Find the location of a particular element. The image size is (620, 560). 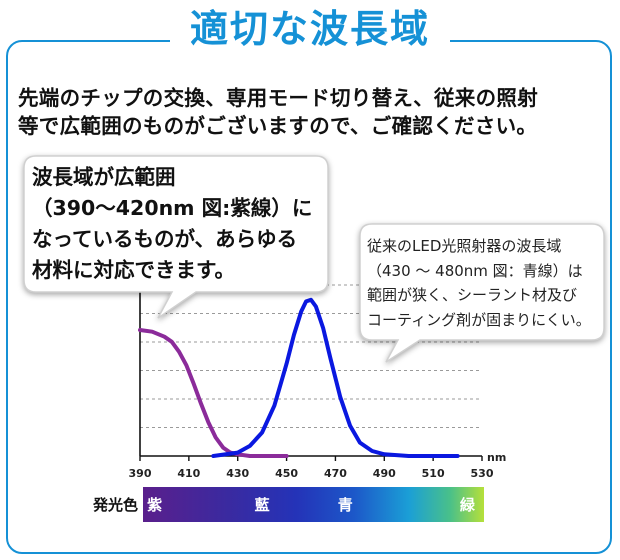

emission-band-label: 緑 is located at coordinates (468, 505).